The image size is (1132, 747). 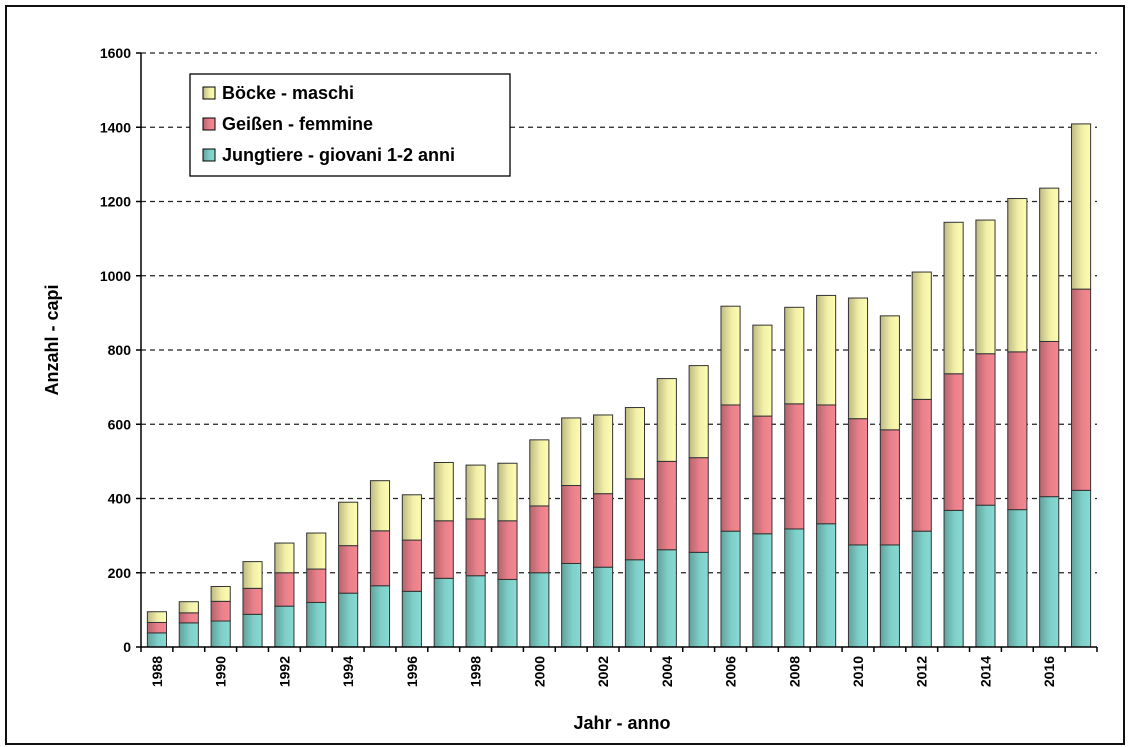 I want to click on x-tick-label: 1994, so click(x=348, y=671).